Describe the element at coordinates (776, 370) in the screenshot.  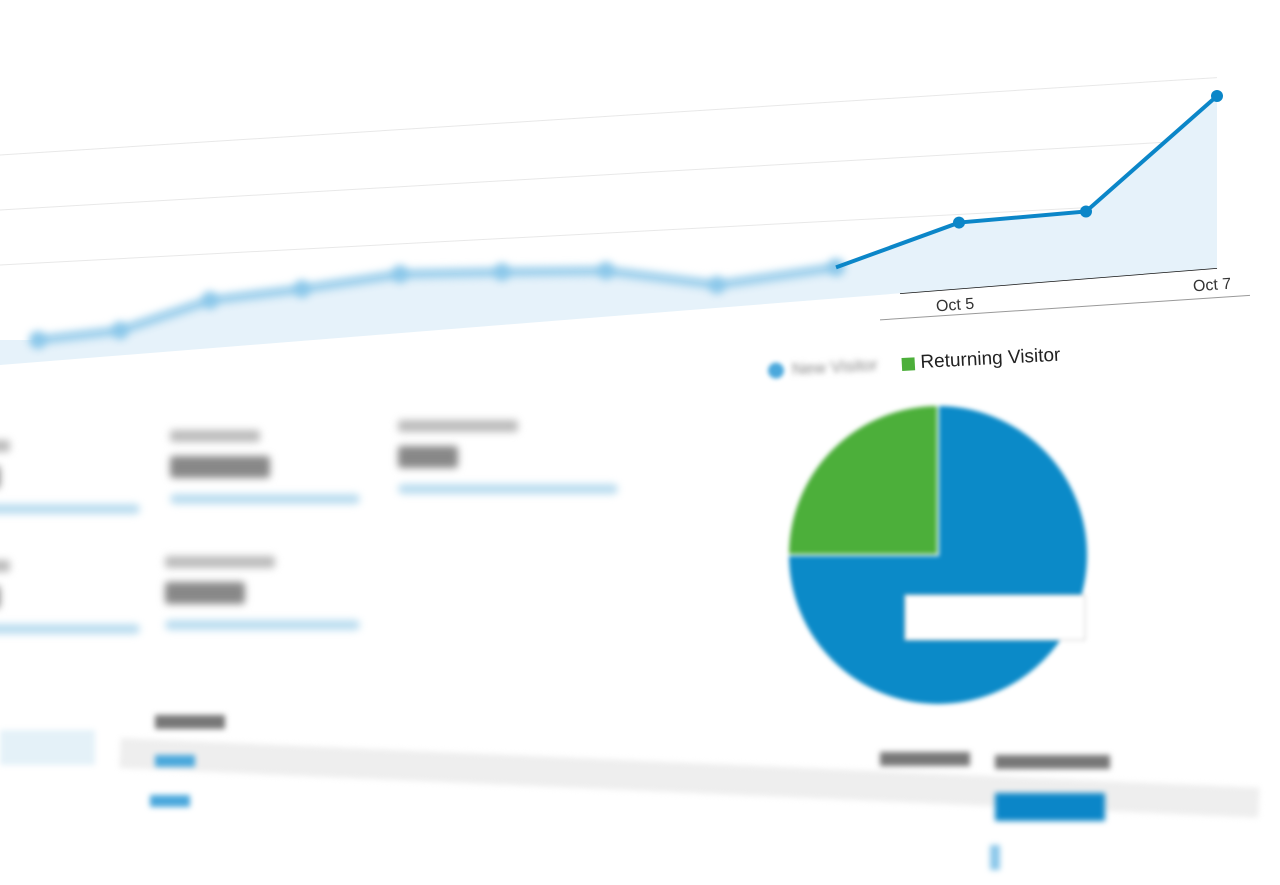
I see `legend-new-visitor-swatch` at that location.